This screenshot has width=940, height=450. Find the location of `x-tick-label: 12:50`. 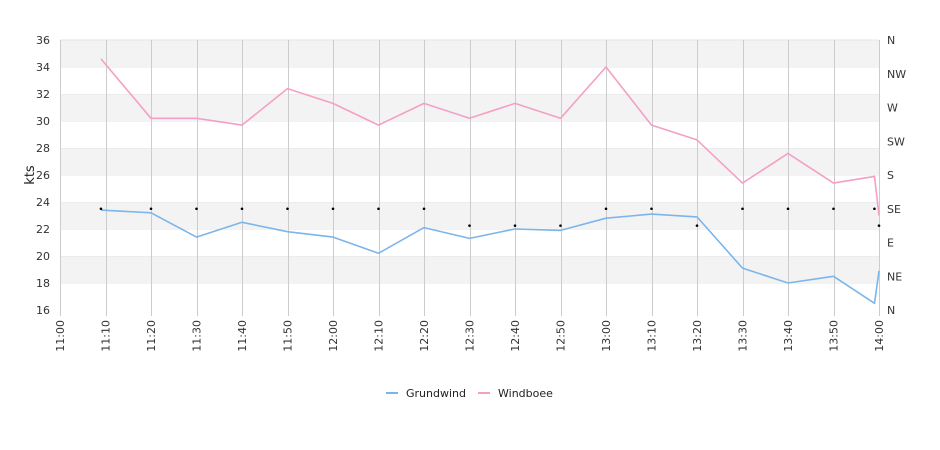

x-tick-label: 12:50 is located at coordinates (561, 336).